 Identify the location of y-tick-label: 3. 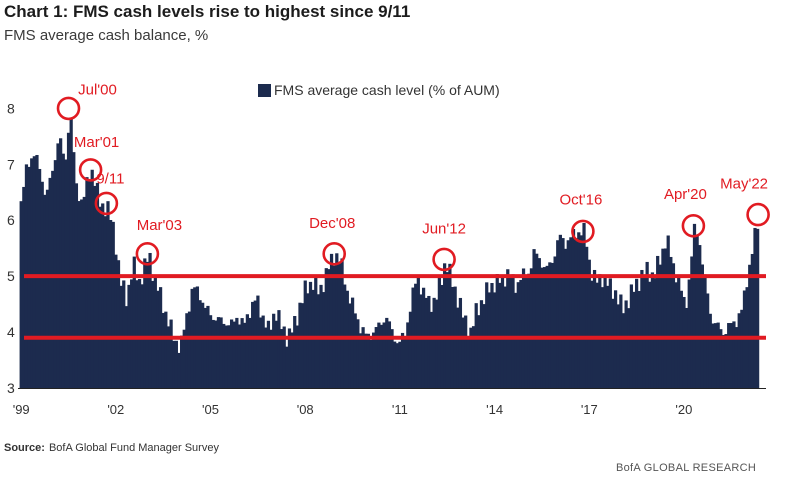
(11, 388).